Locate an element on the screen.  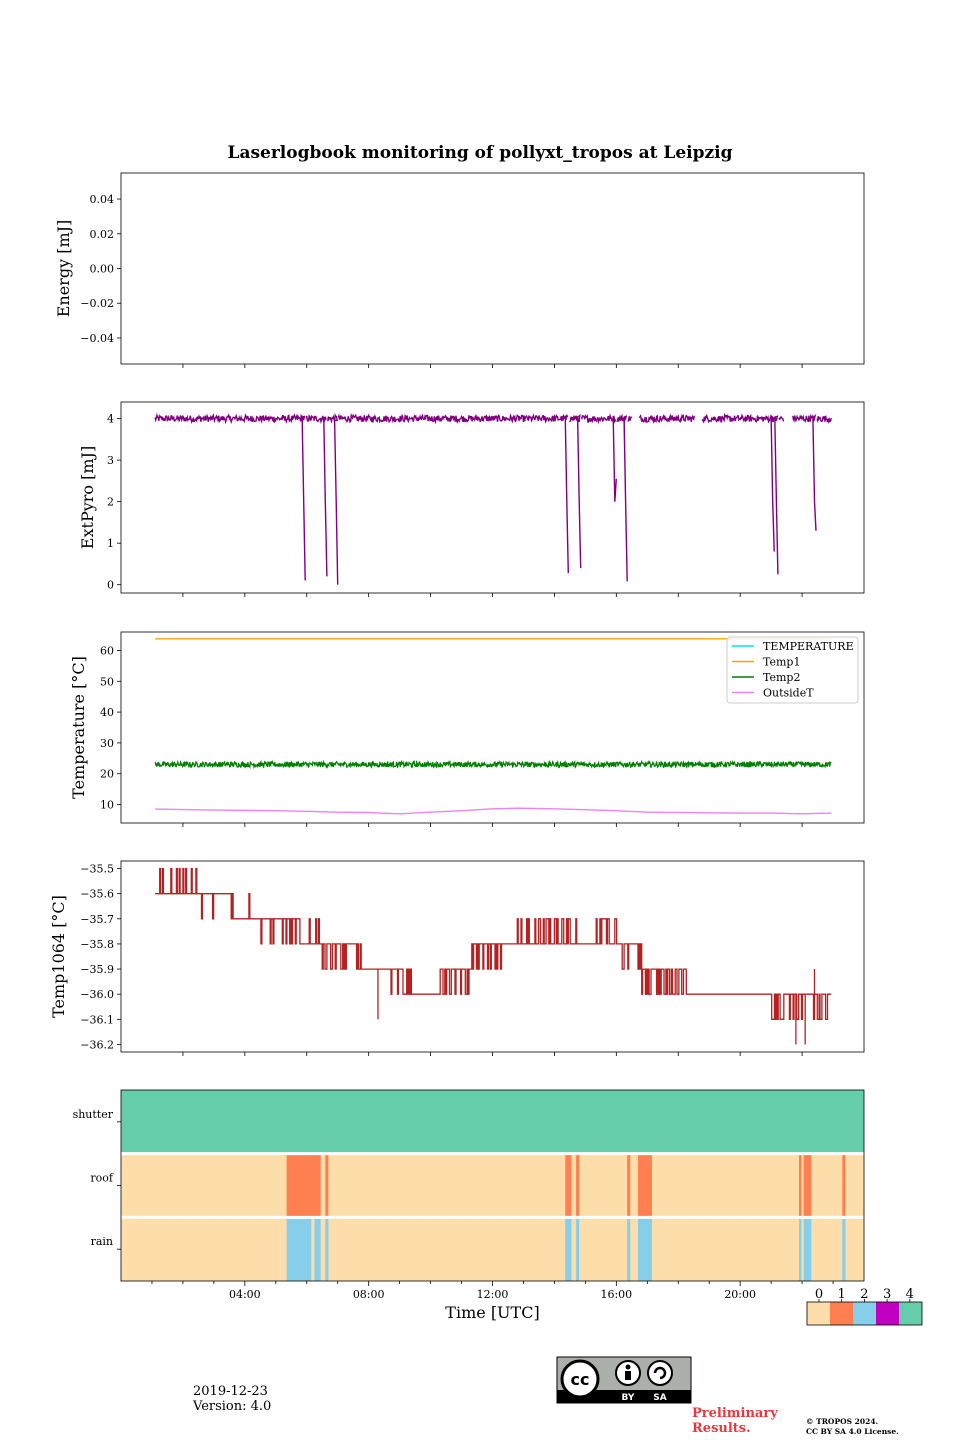
cc-logo-icon is located at coordinates (580, 1379).